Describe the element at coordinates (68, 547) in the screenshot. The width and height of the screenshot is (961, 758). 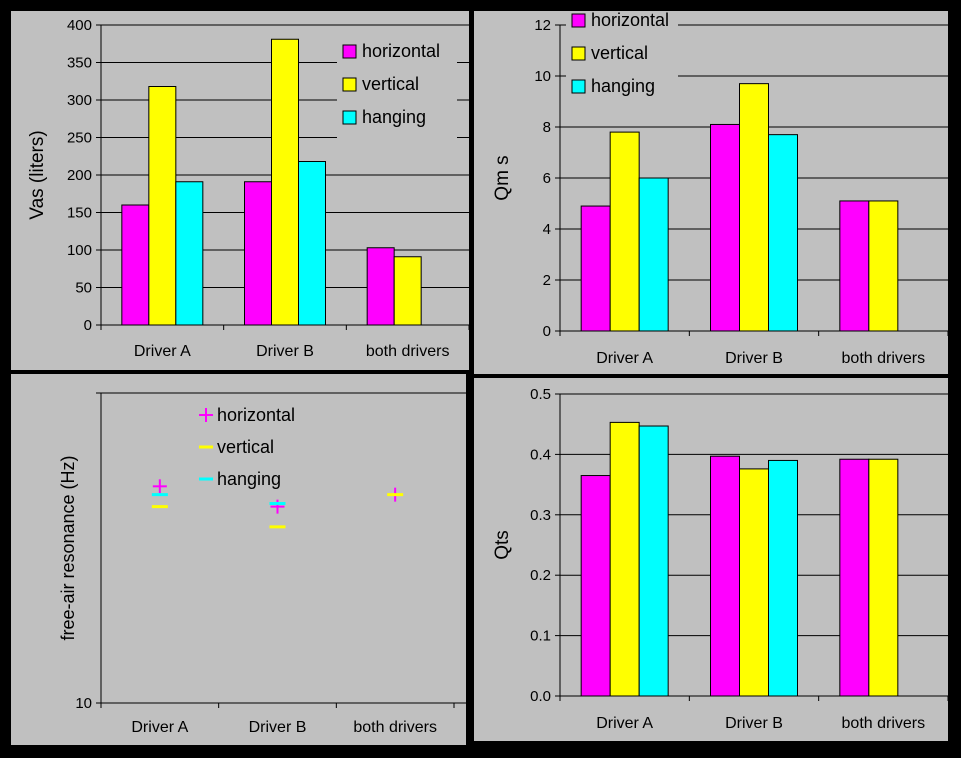
I see `y-axis-label: free-air resonance (Hz)` at that location.